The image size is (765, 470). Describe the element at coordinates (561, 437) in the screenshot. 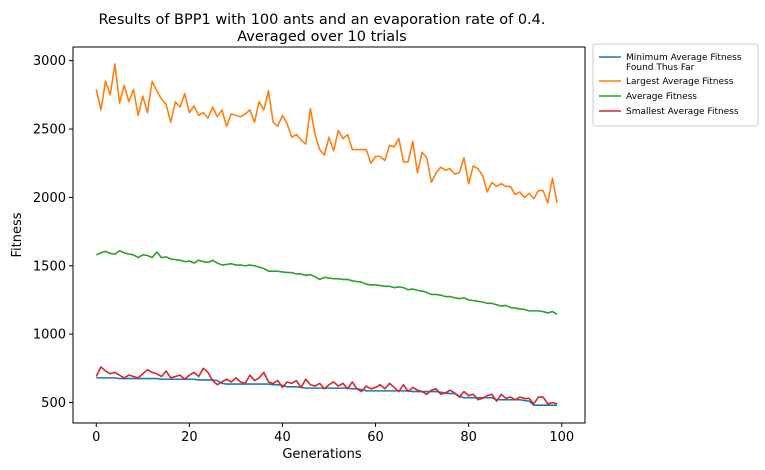

I see `x-tick-label: 100` at that location.